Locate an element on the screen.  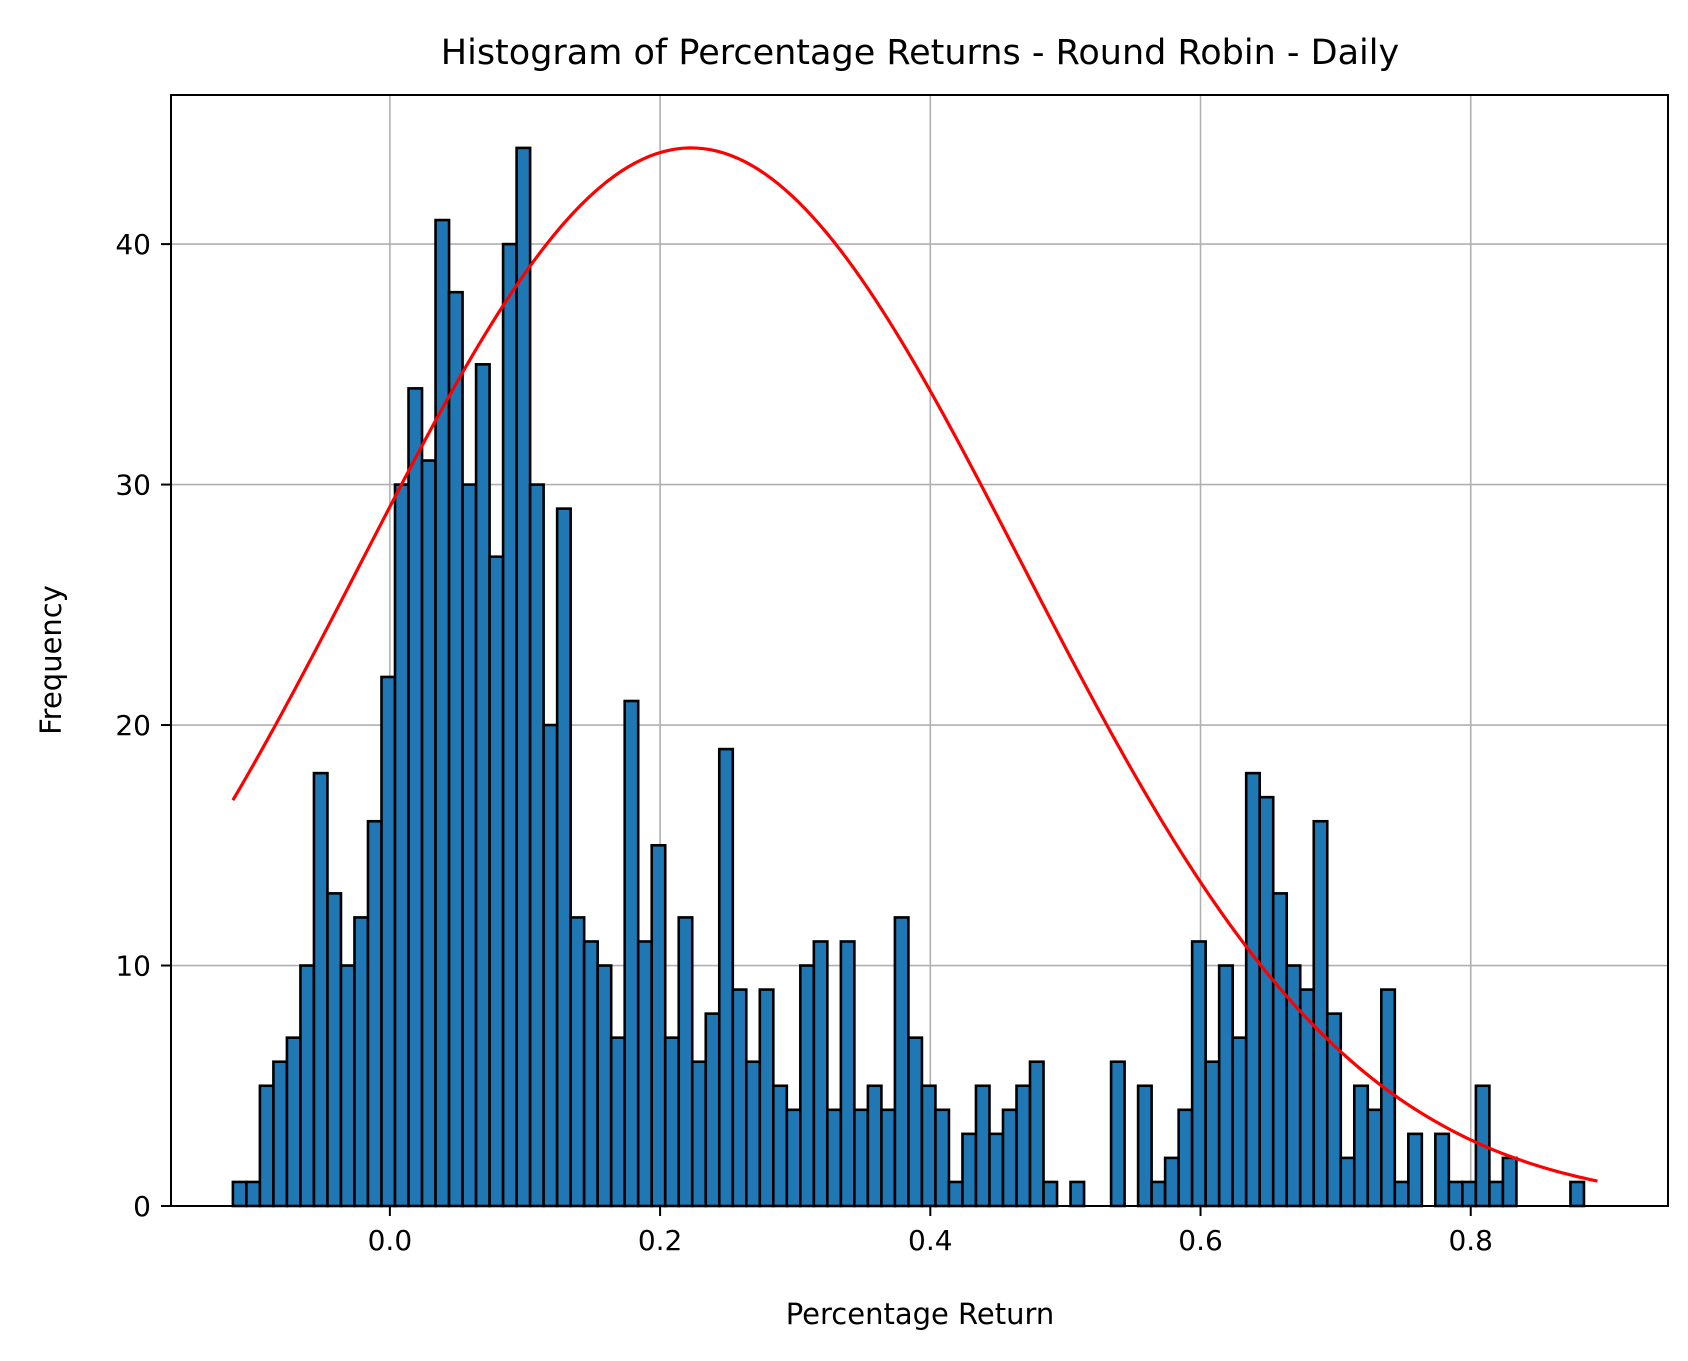
y-tick-label: 0 is located at coordinates (142, 1206).